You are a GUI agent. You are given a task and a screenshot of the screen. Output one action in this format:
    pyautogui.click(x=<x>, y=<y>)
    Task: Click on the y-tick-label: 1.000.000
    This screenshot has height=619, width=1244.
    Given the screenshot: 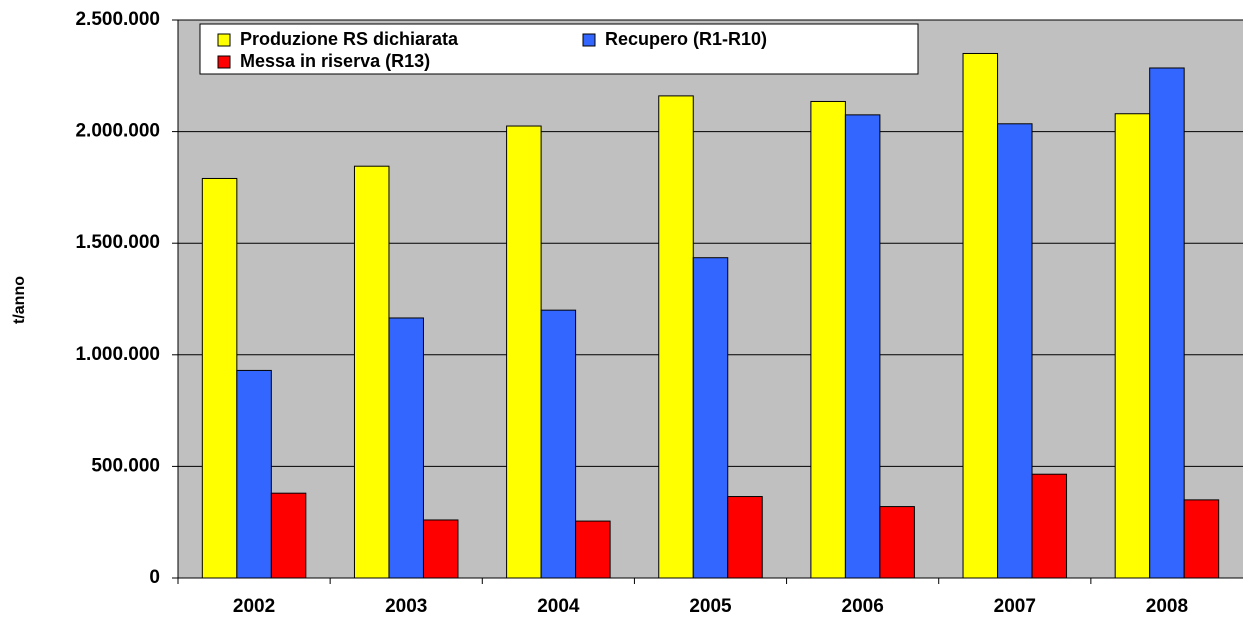 What is the action you would take?
    pyautogui.click(x=117, y=354)
    